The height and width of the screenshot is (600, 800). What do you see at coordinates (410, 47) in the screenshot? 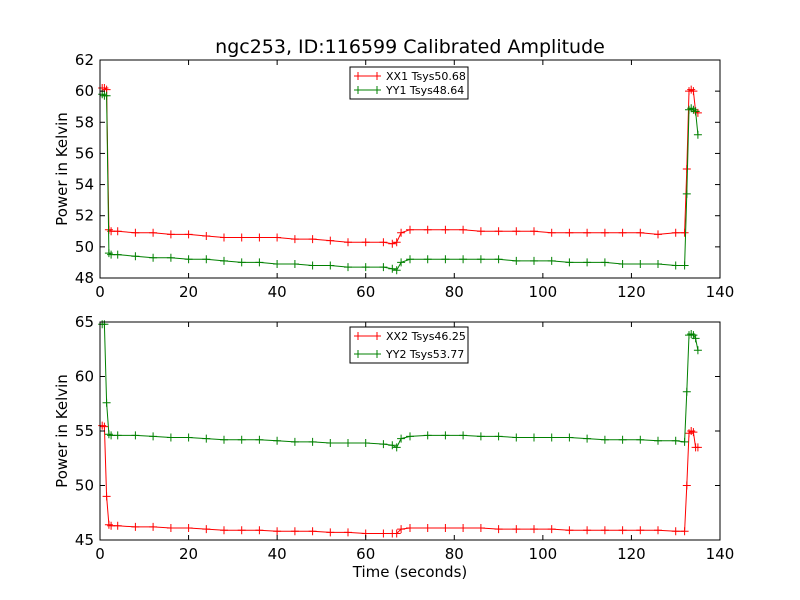
I see `chart-title: ngc253, ID:116599 Calibrated Amplitude` at bounding box center [410, 47].